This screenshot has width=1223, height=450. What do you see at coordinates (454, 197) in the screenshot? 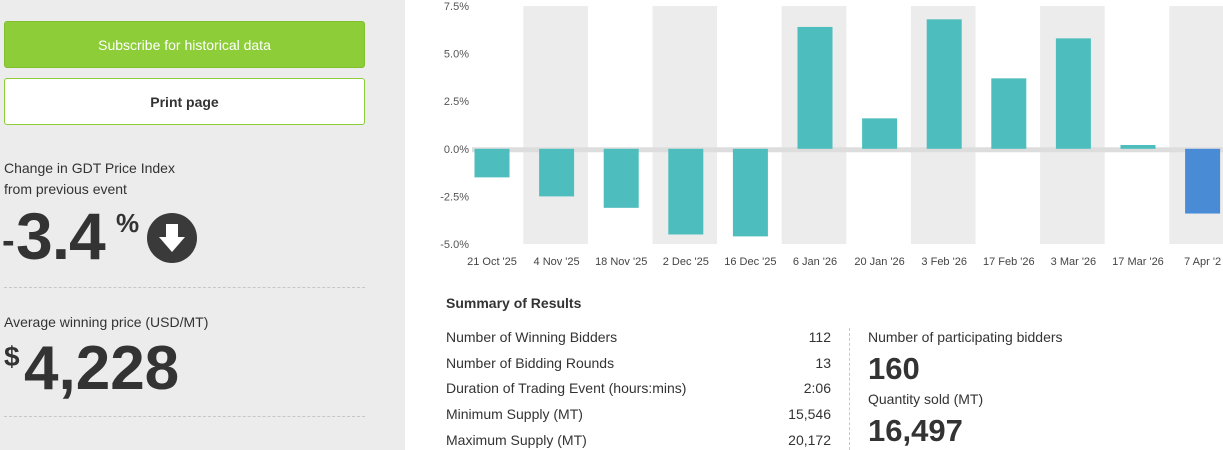
I see `y-tick-label: -2.5%` at bounding box center [454, 197].